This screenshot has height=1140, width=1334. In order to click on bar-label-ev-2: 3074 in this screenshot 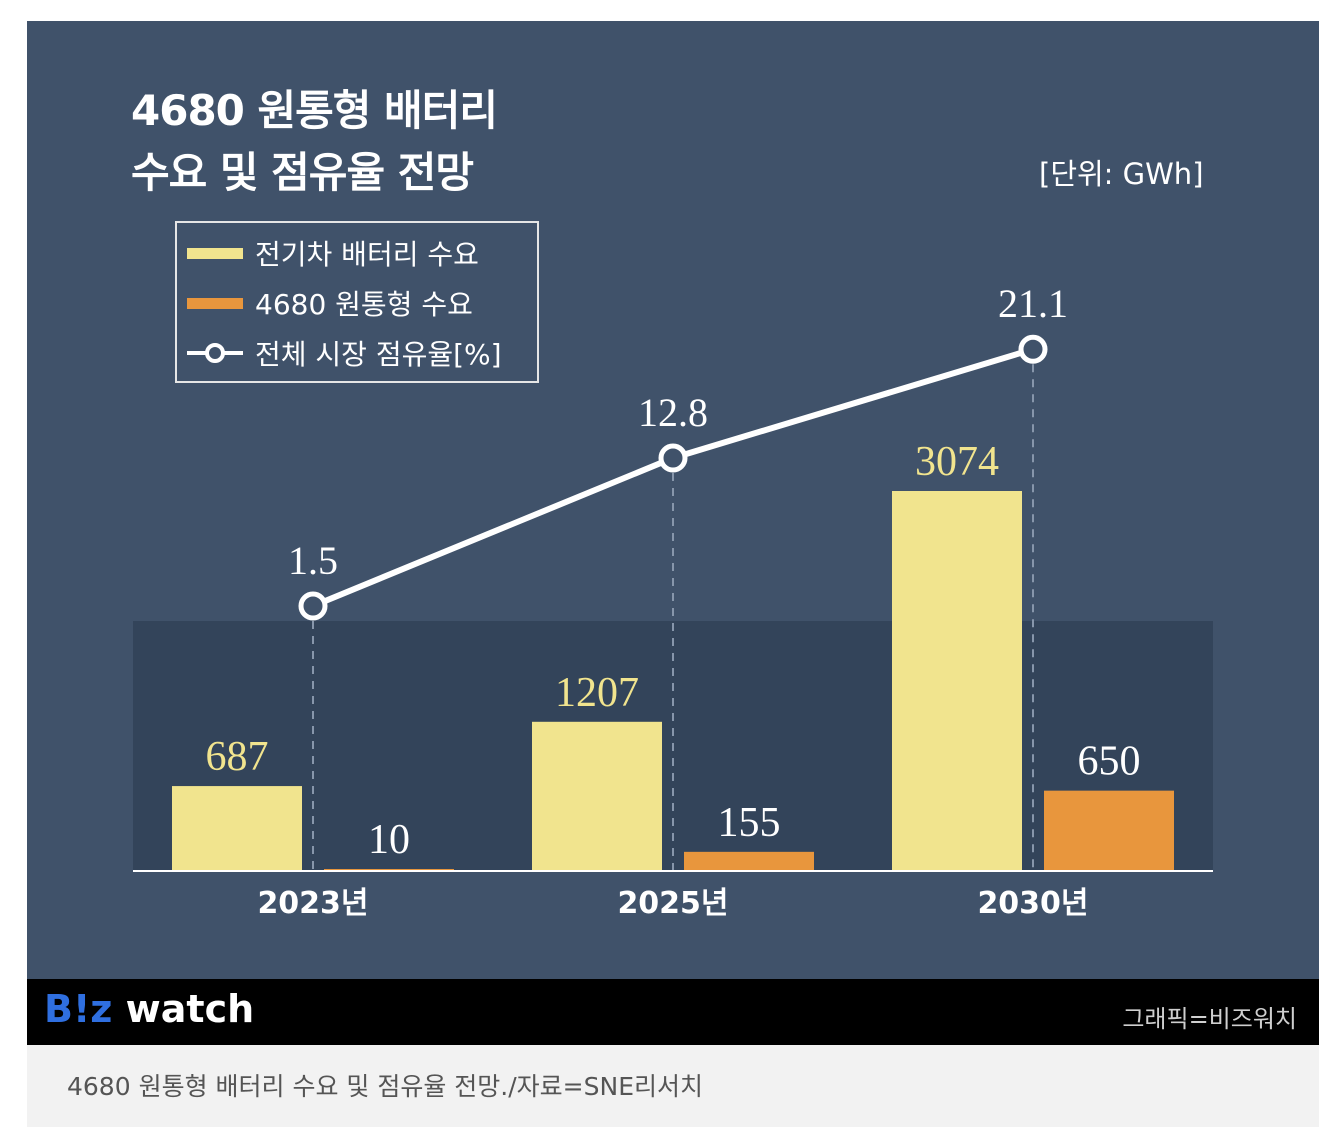, I will do `click(957, 462)`.